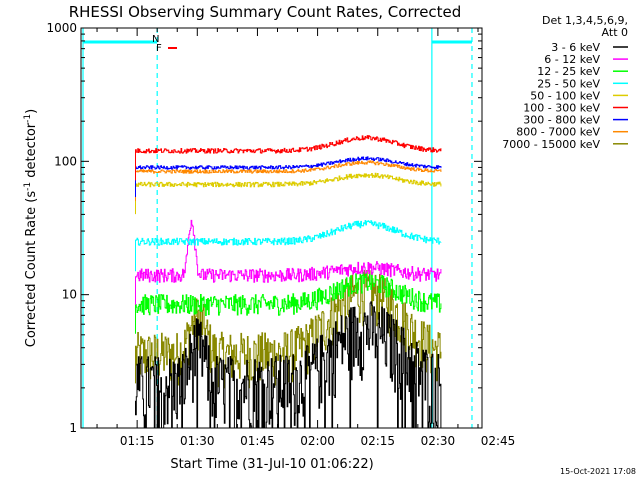 The height and width of the screenshot is (480, 640). What do you see at coordinates (598, 471) in the screenshot?
I see `footer-timestamp: 15-Oct-2021 17:08` at bounding box center [598, 471].